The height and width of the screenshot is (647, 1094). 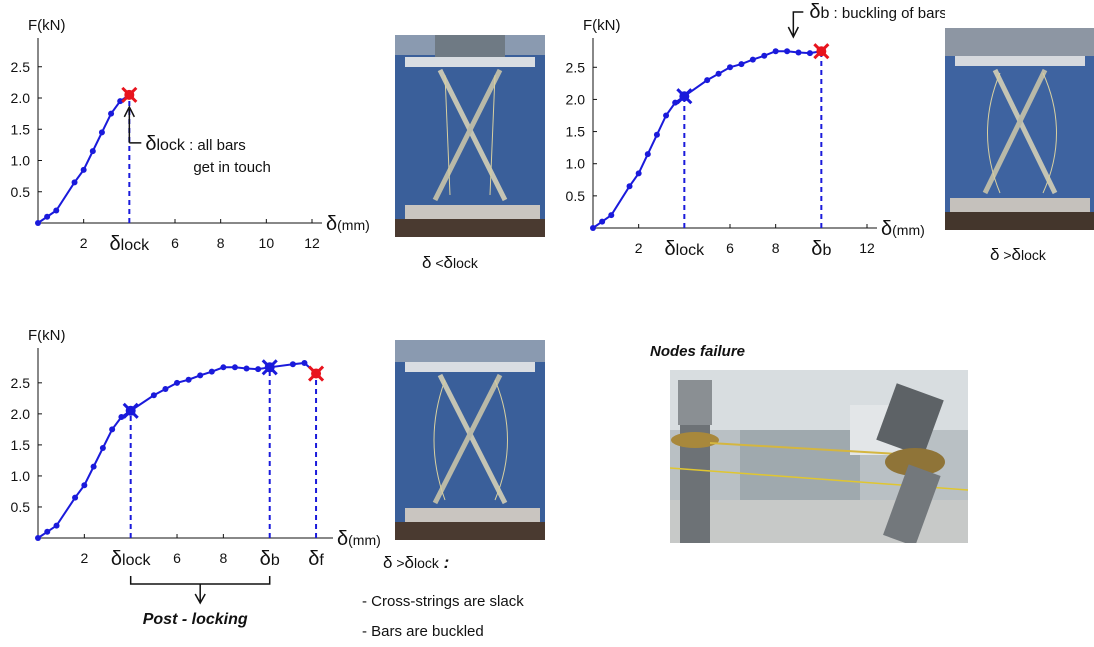 What do you see at coordinates (1019, 129) in the screenshot?
I see `photo-test-buckling` at bounding box center [1019, 129].